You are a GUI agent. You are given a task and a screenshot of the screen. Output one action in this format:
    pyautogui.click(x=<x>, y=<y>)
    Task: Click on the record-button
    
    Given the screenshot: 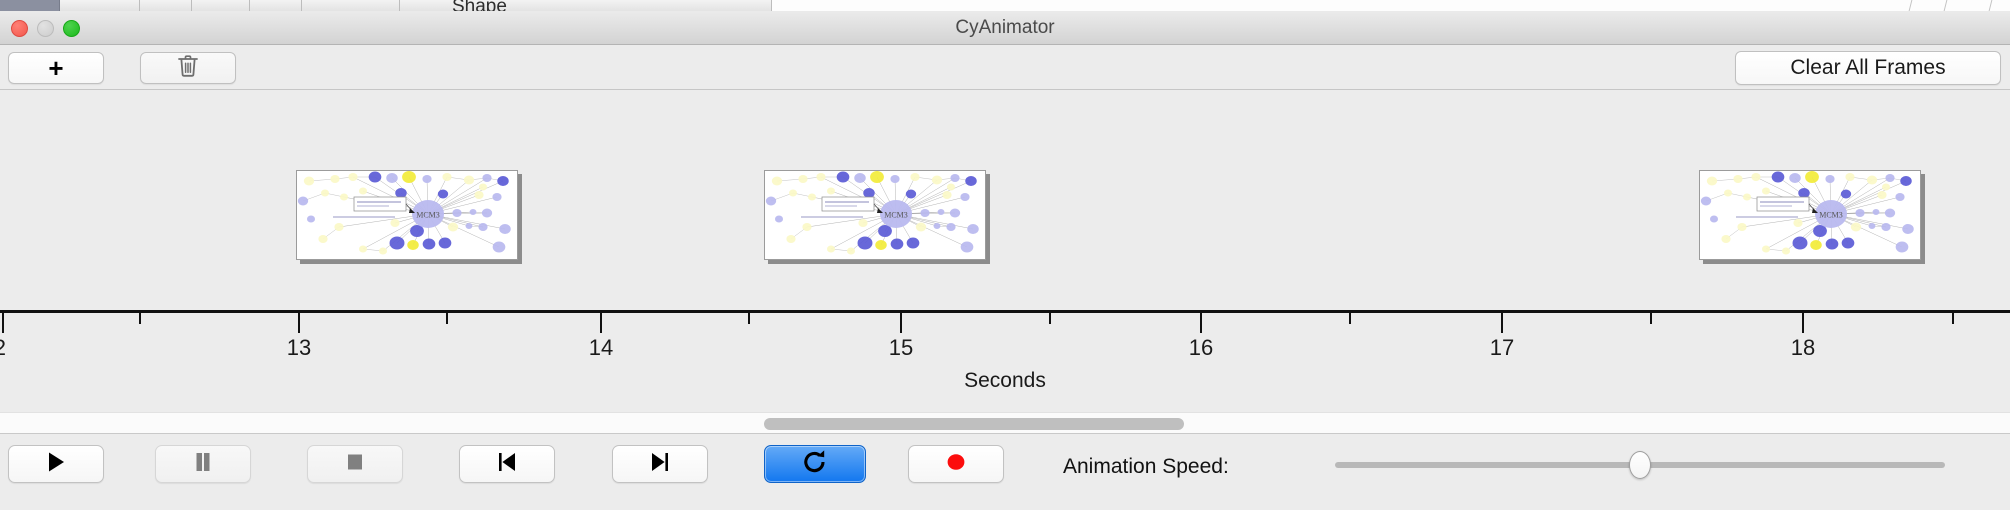 What is the action you would take?
    pyautogui.click(x=956, y=464)
    